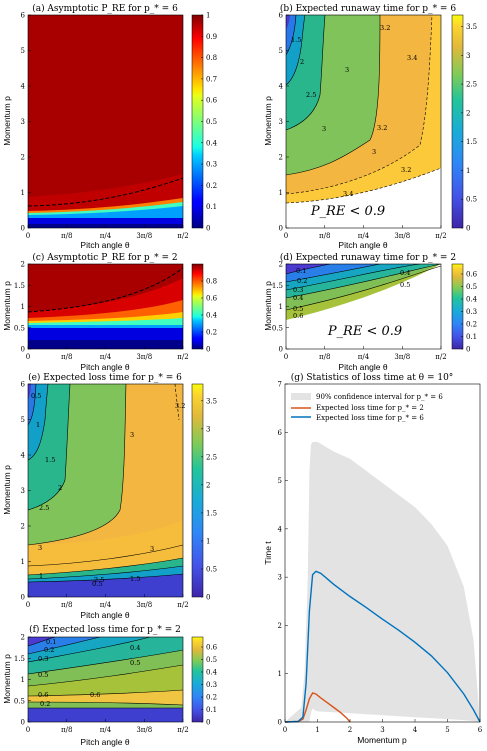 This screenshot has height=751, width=487. What do you see at coordinates (471, 337) in the screenshot?
I see `colorbar-tick-label: 0.1` at bounding box center [471, 337].